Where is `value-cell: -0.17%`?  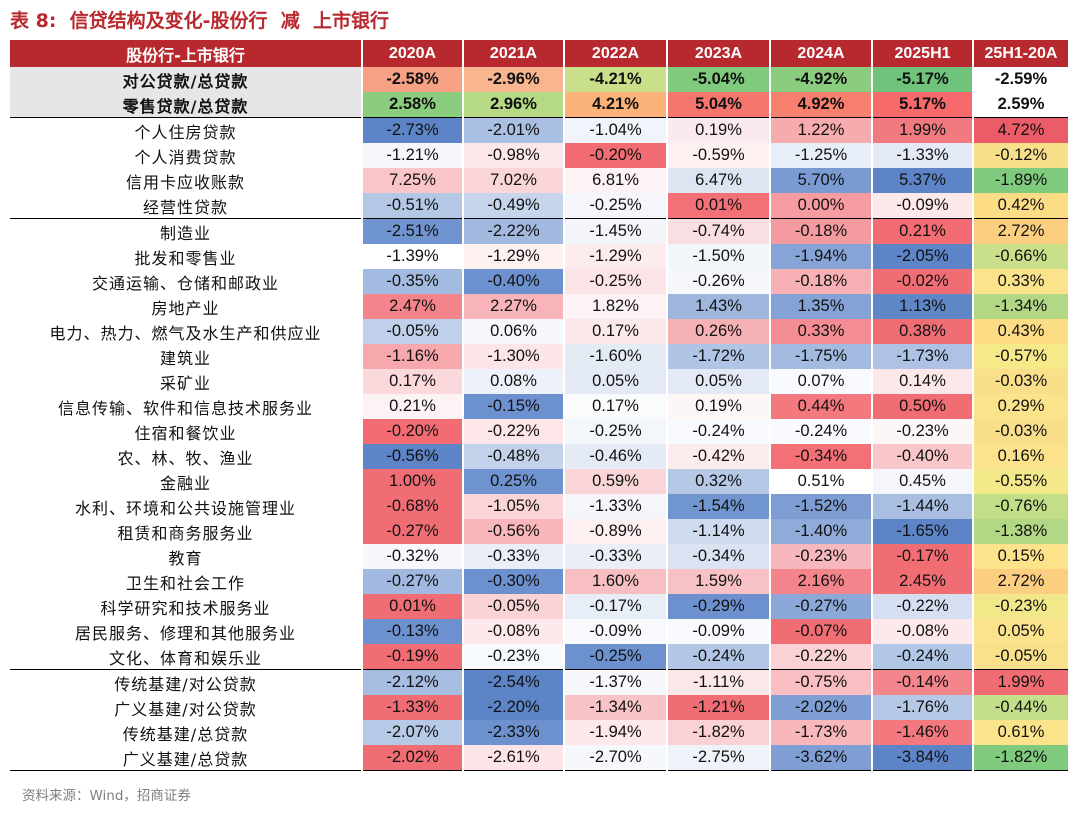
value-cell: -0.17% is located at coordinates (615, 606).